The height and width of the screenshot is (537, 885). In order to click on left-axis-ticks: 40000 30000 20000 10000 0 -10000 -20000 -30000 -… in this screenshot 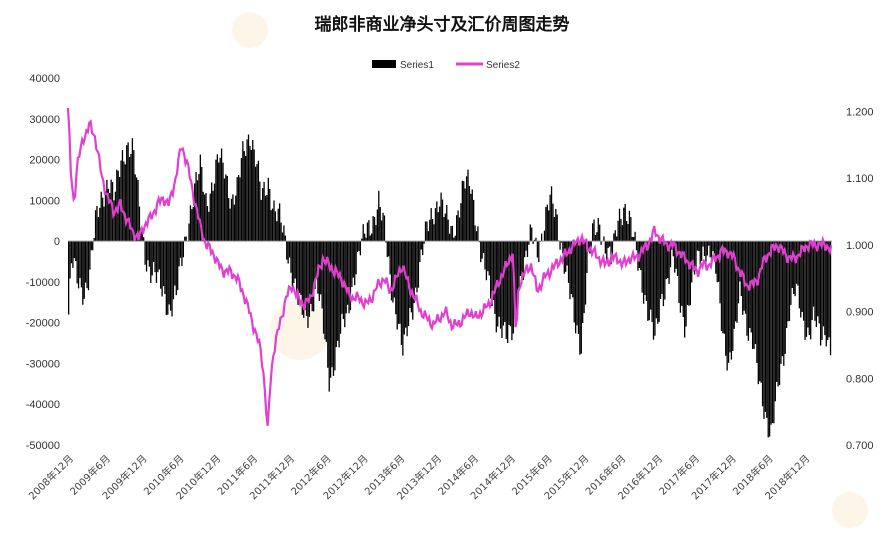, I will do `click(43, 262)`.